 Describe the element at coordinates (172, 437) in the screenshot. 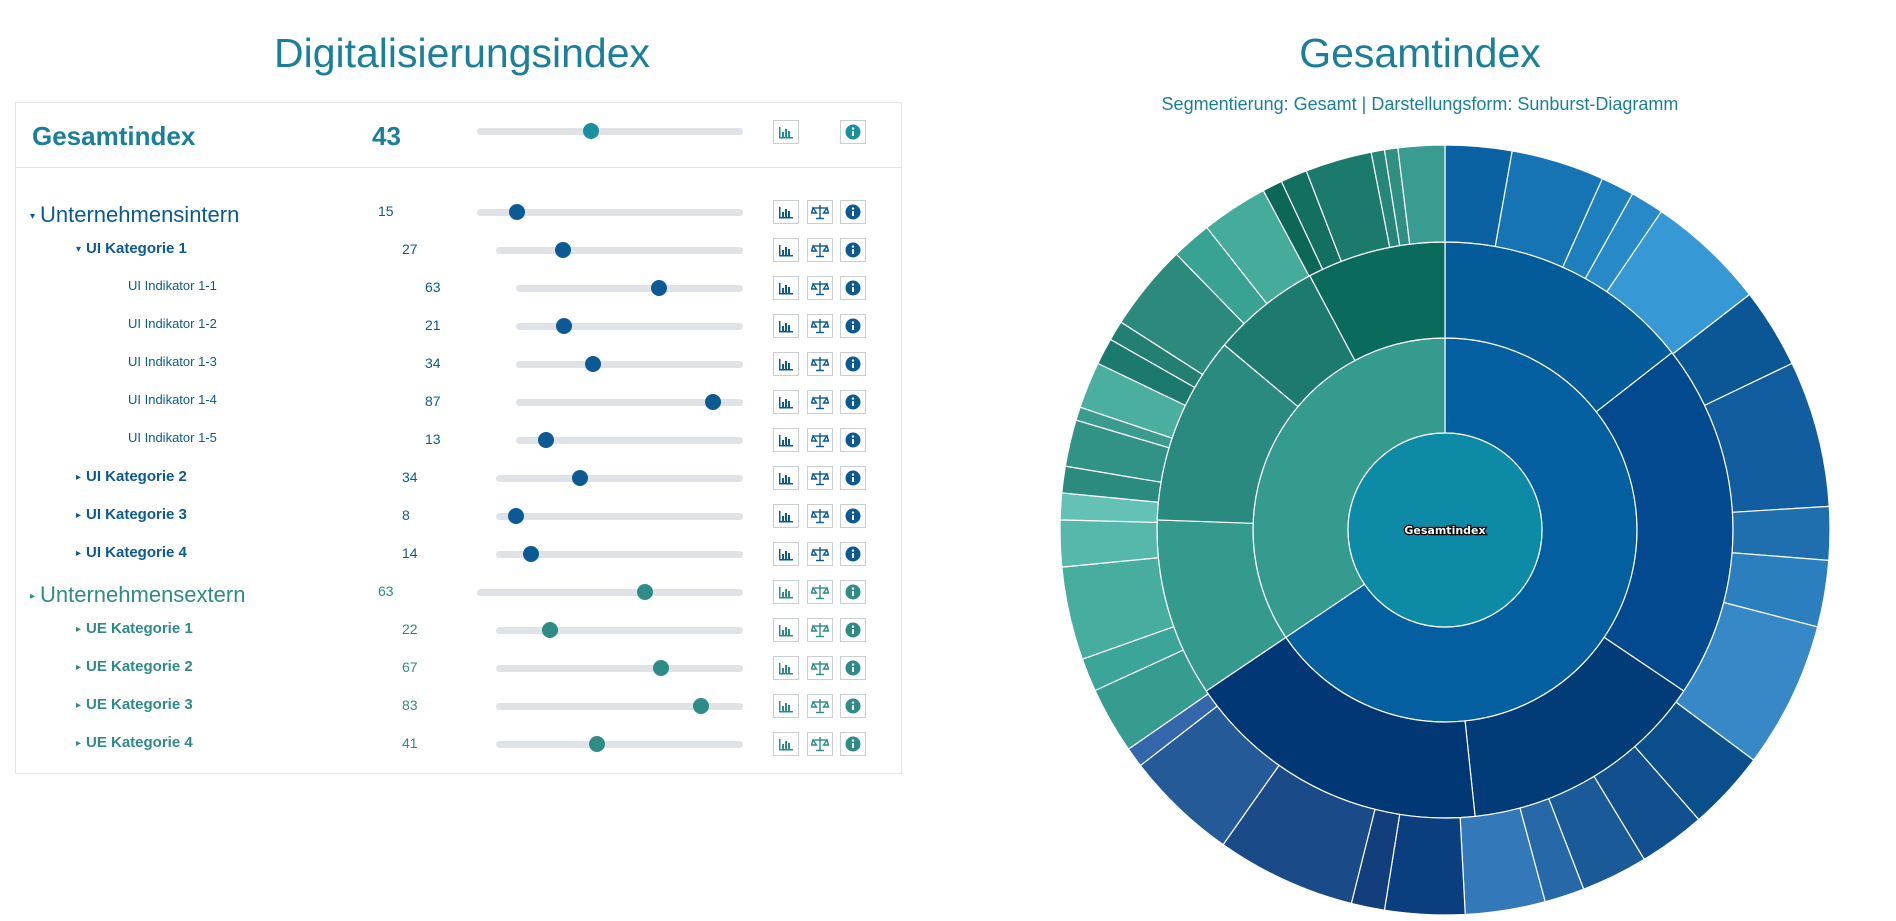

I see `row-label: UI Indikator 1-5` at that location.